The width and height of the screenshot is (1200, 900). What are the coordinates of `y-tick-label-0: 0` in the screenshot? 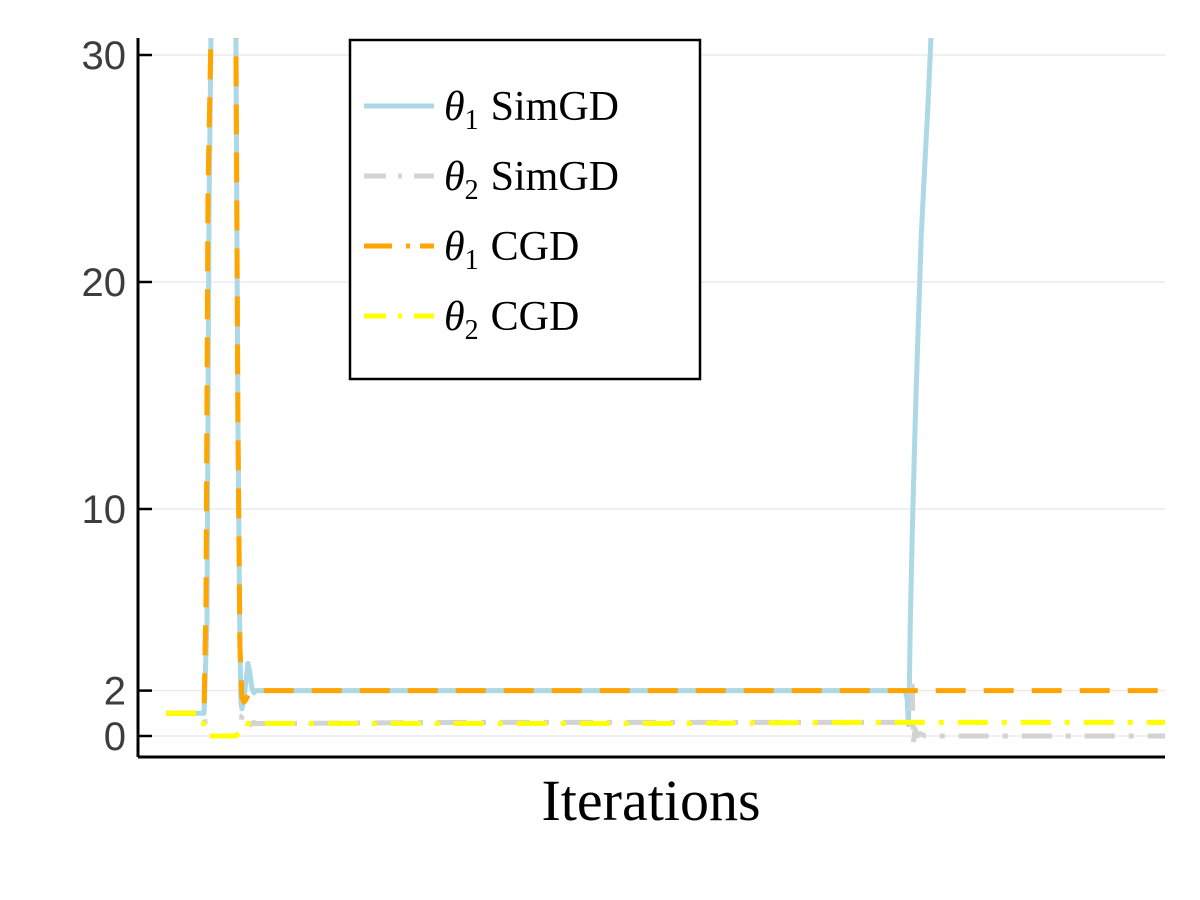 It's located at (115, 737).